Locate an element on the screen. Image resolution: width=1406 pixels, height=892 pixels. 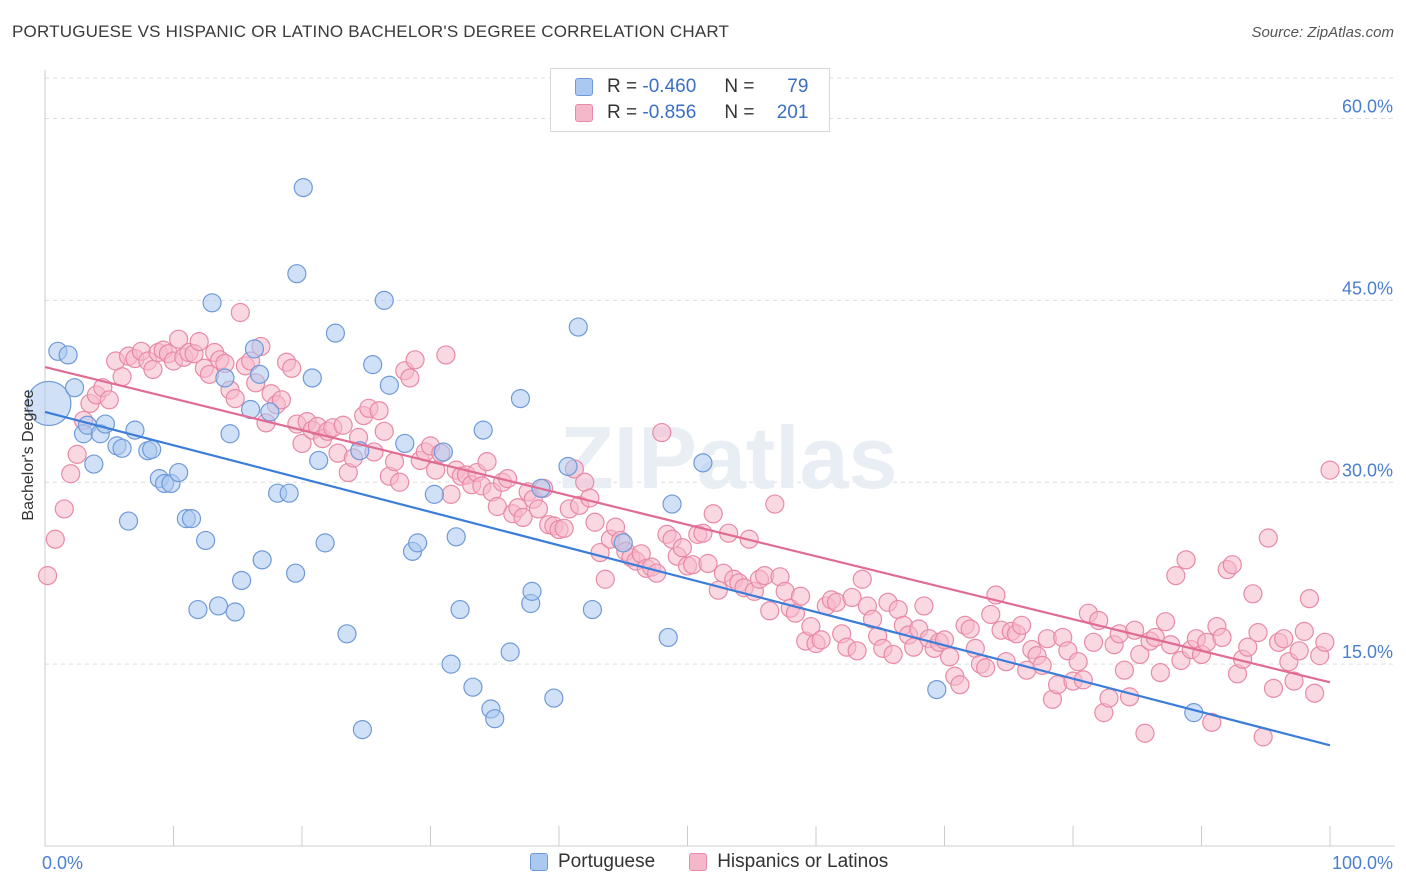
series-legend: Portuguese Hispanics or Latinos is located at coordinates (726, 862).